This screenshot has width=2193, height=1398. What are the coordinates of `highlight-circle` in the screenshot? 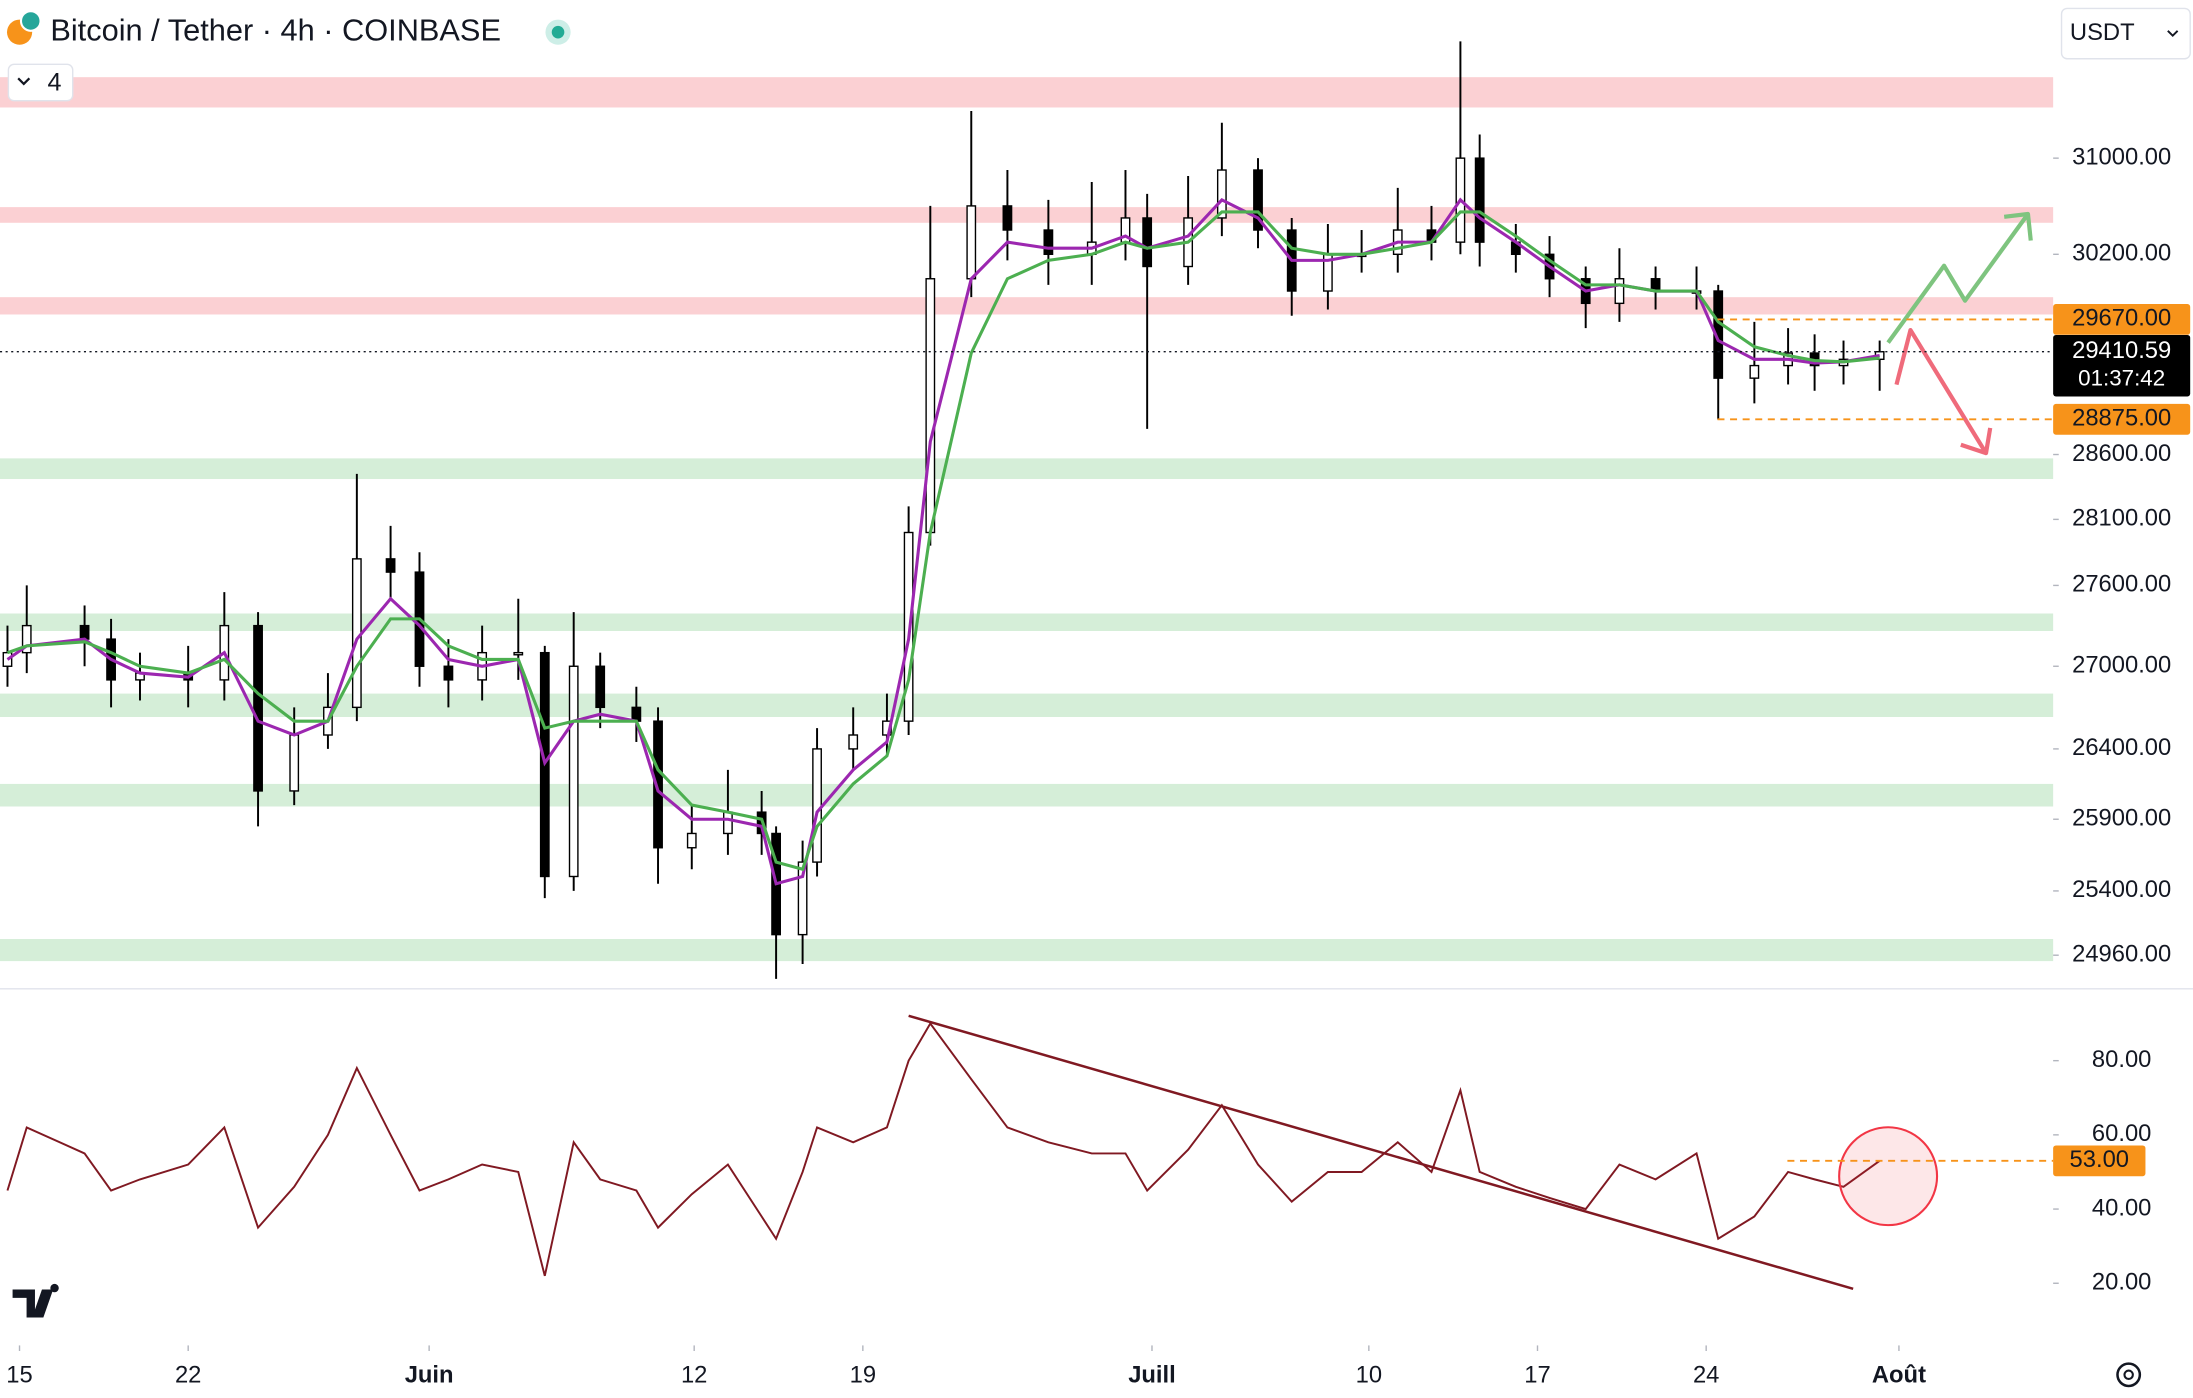 It's located at (1888, 1176).